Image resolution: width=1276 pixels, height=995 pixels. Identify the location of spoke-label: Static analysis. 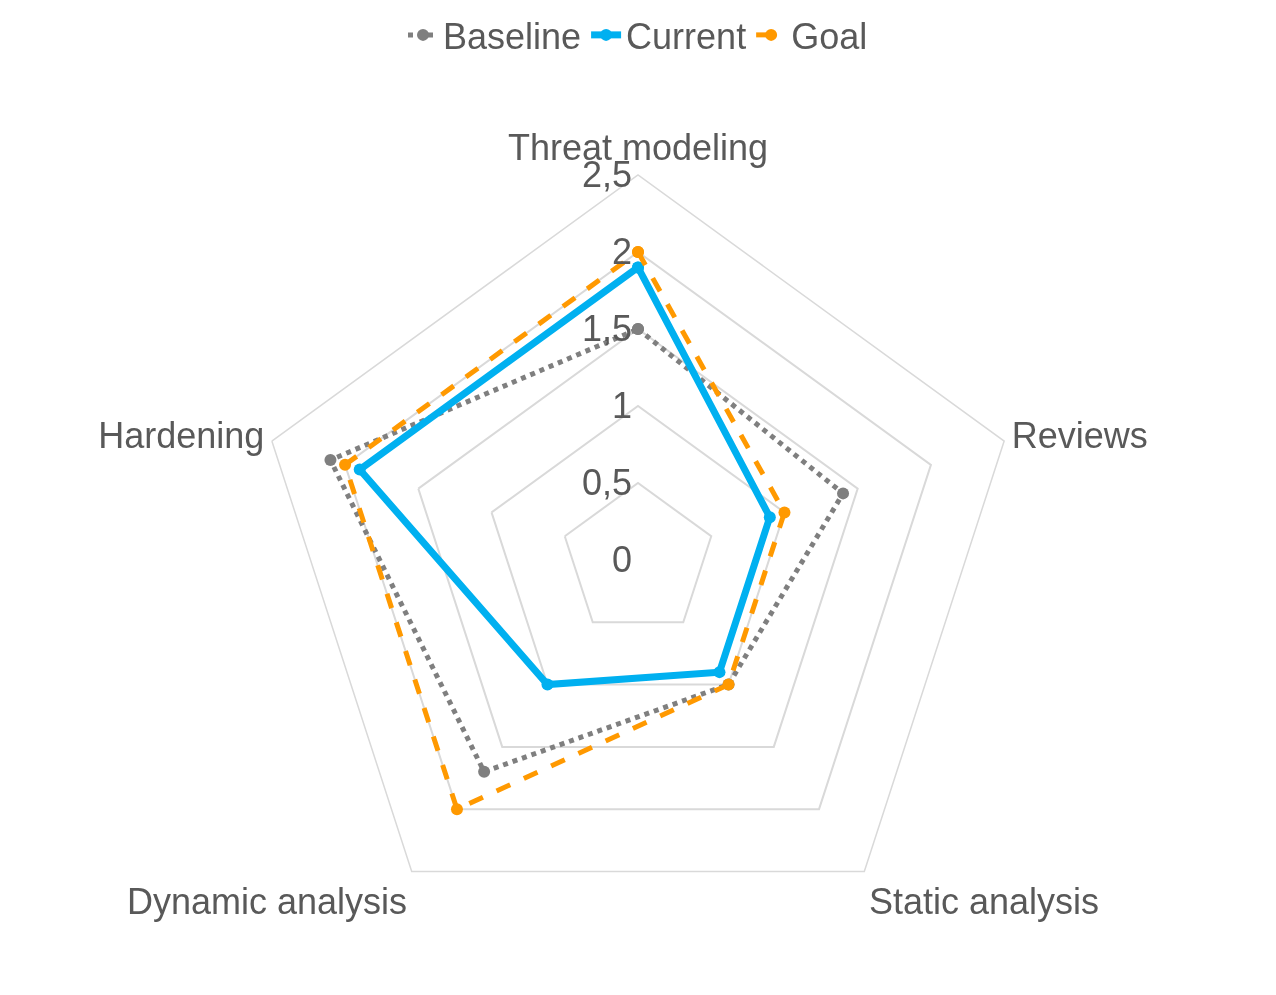
(984, 902).